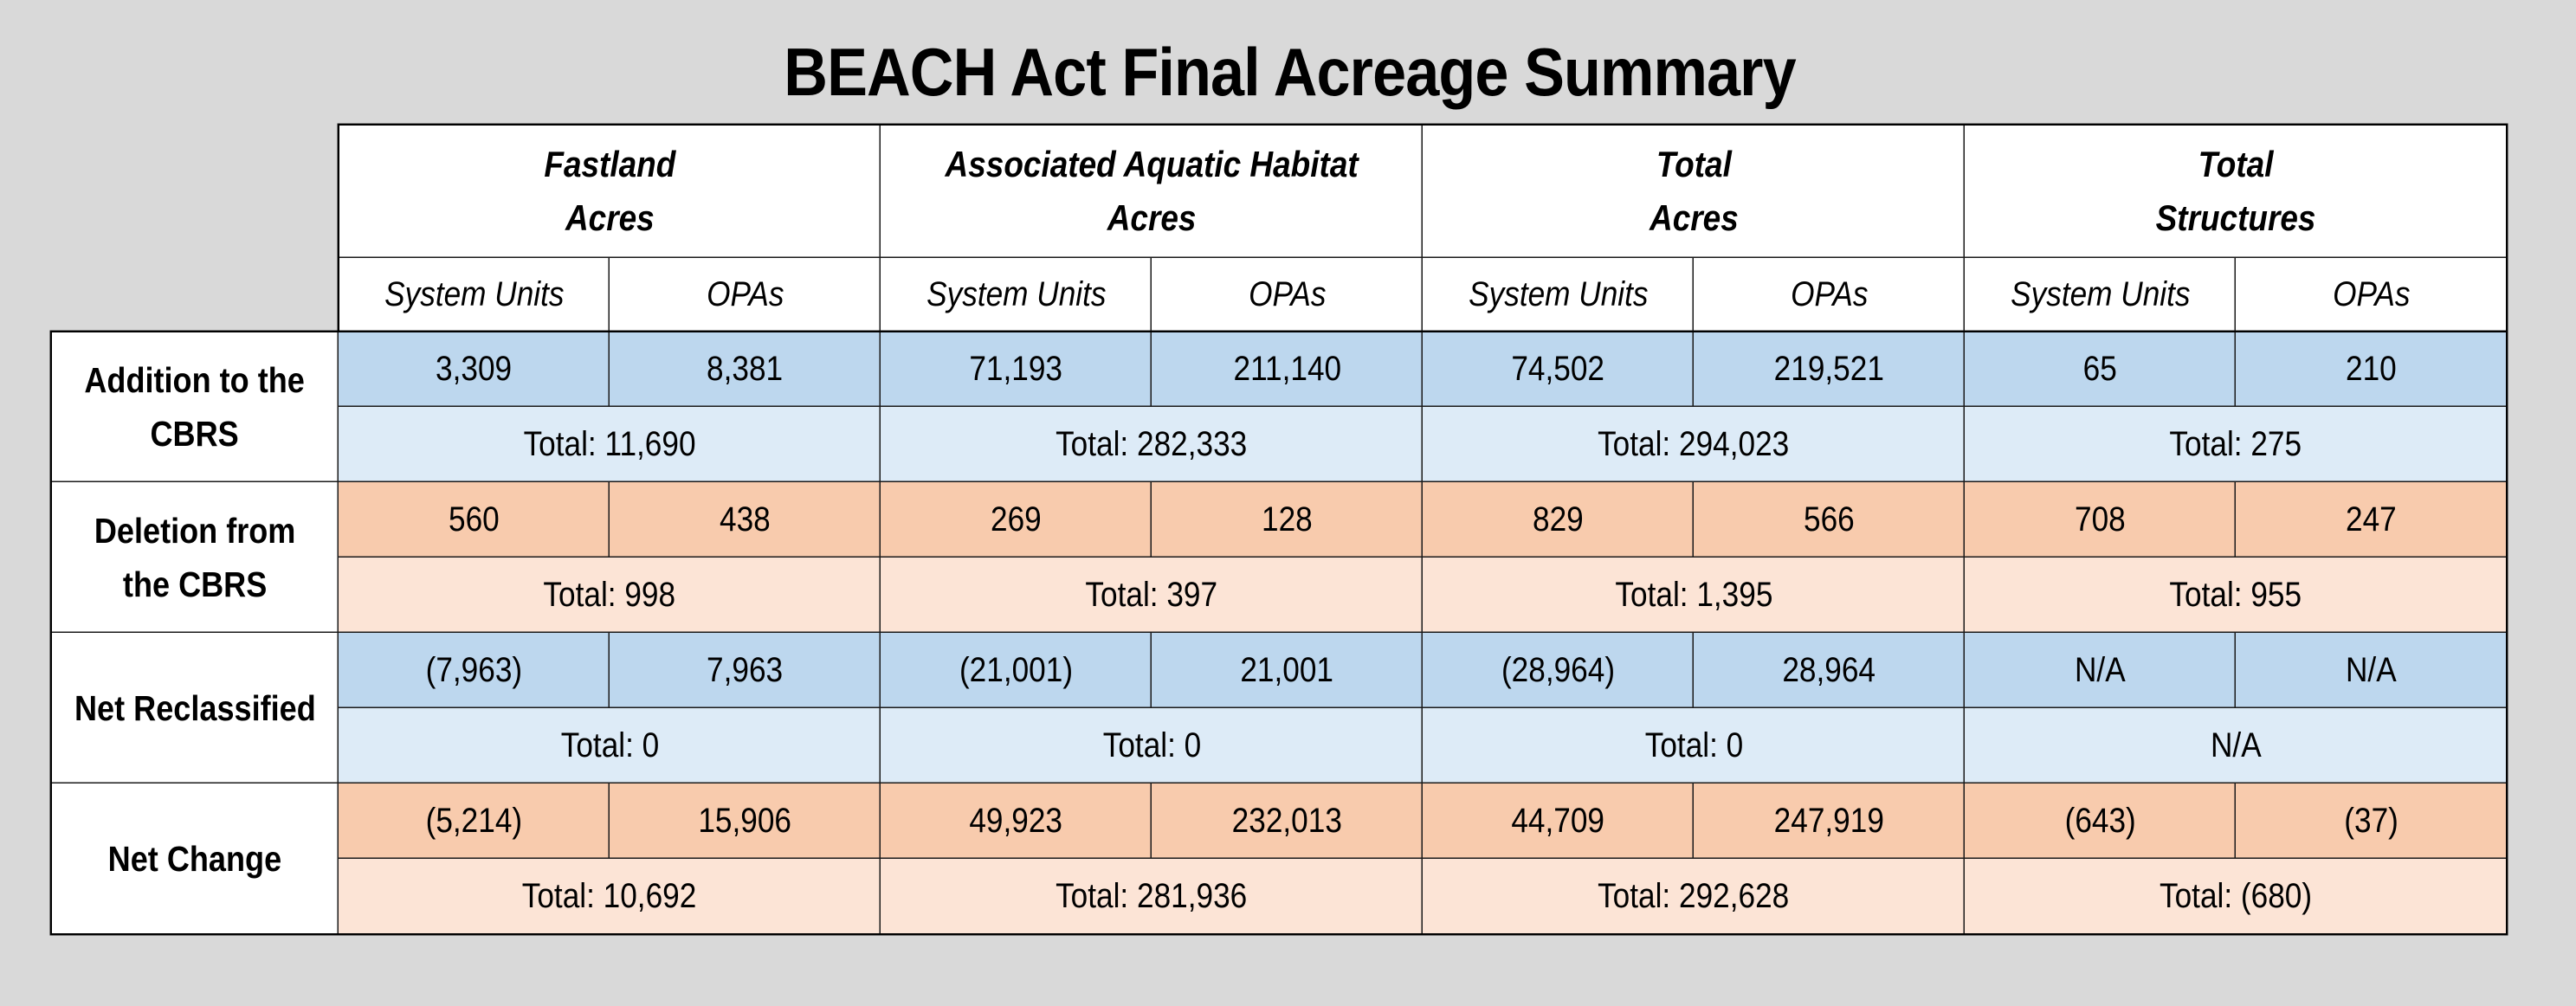 The height and width of the screenshot is (1006, 2576). Describe the element at coordinates (195, 407) in the screenshot. I see `row-label-text: Addition to the CBRS` at that location.